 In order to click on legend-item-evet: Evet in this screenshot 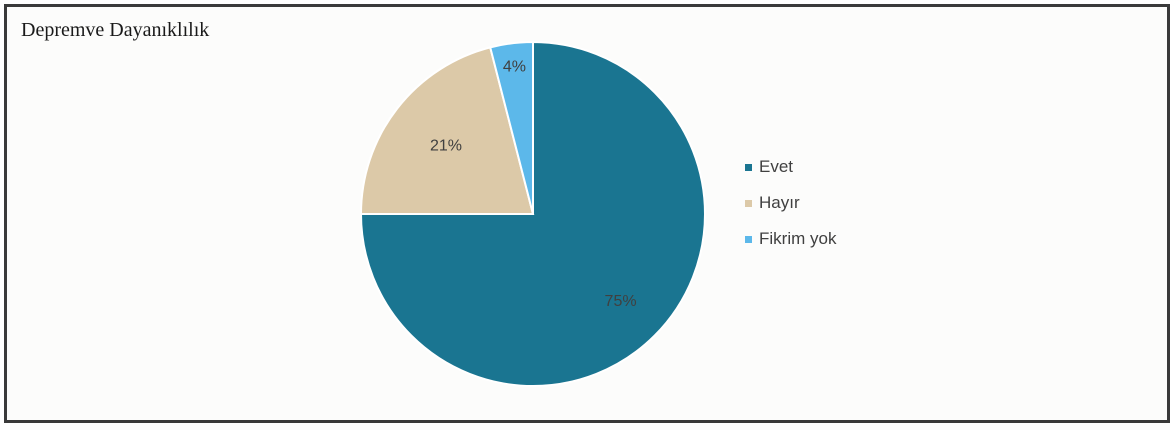, I will do `click(790, 167)`.